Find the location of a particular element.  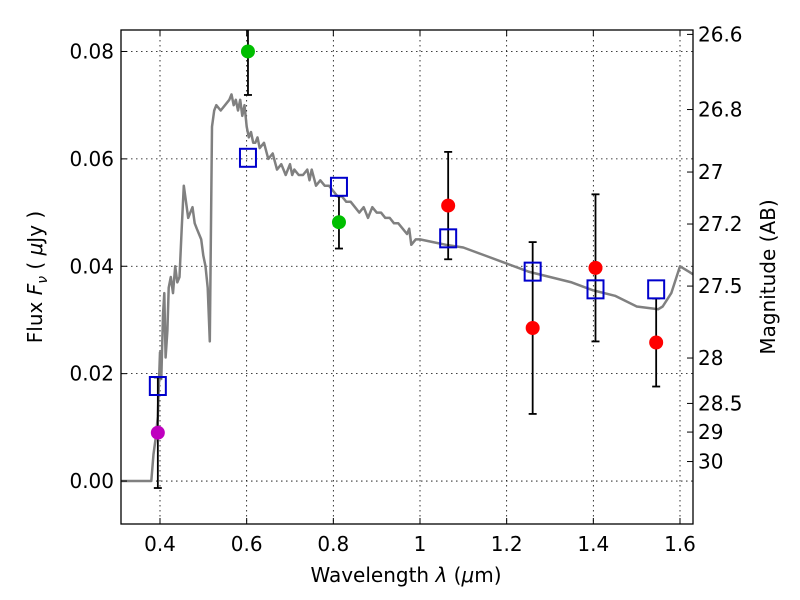

x-tick-label: 0.8 is located at coordinates (333, 544).